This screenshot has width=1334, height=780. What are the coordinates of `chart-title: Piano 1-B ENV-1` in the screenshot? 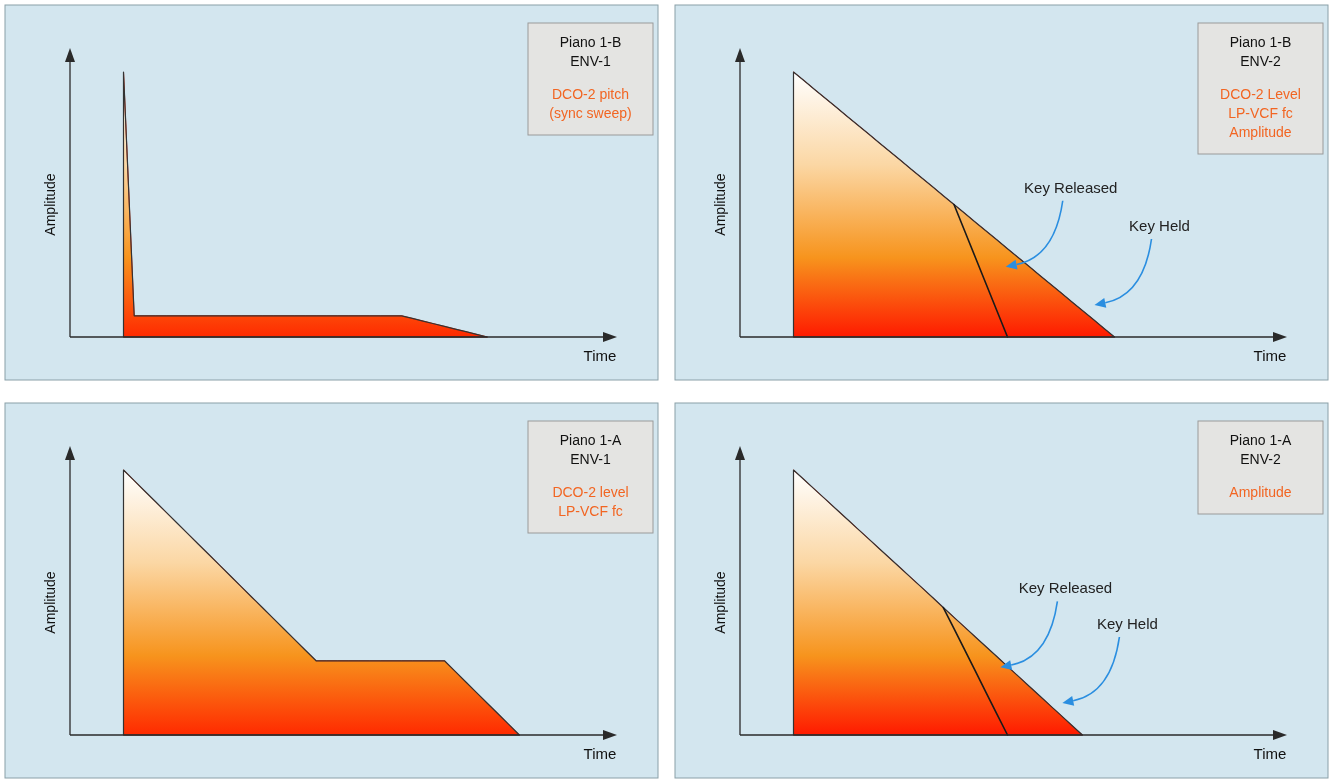 It's located at (590, 51).